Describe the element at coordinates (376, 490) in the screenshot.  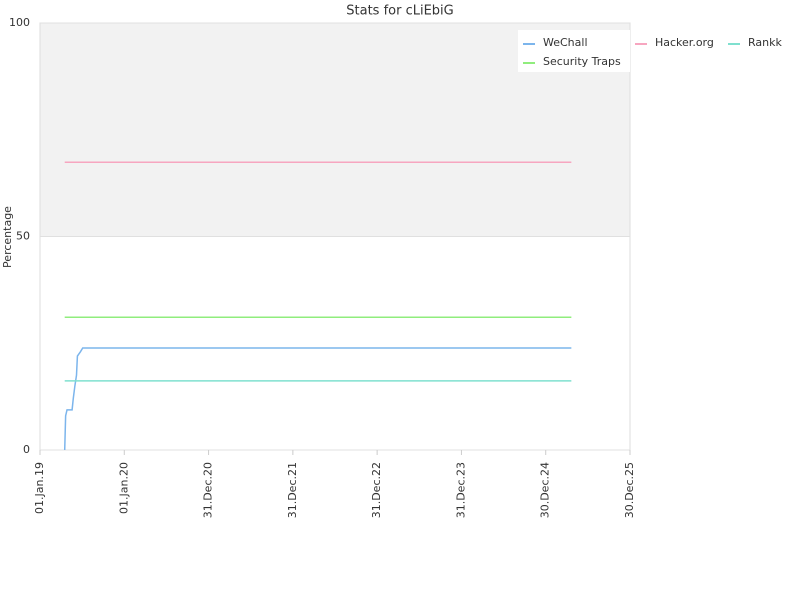
I see `x-tick-label: 31.Dec.22` at that location.